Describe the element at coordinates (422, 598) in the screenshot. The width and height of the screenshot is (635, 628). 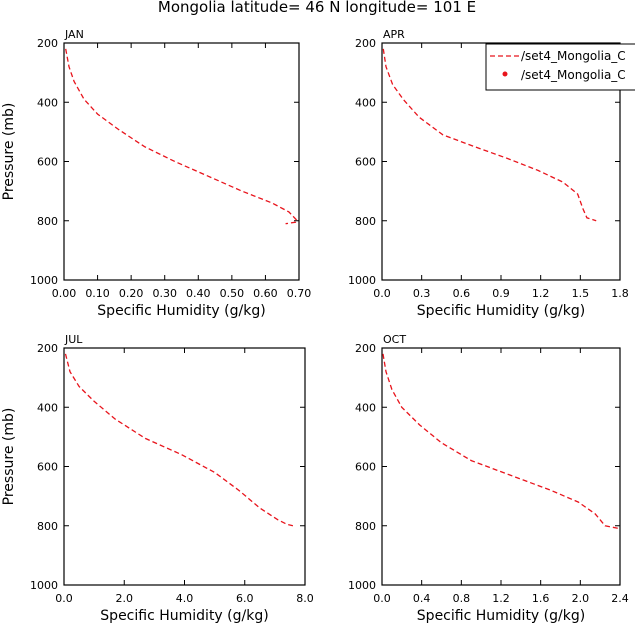
I see `x-tick-label: 0.4` at that location.